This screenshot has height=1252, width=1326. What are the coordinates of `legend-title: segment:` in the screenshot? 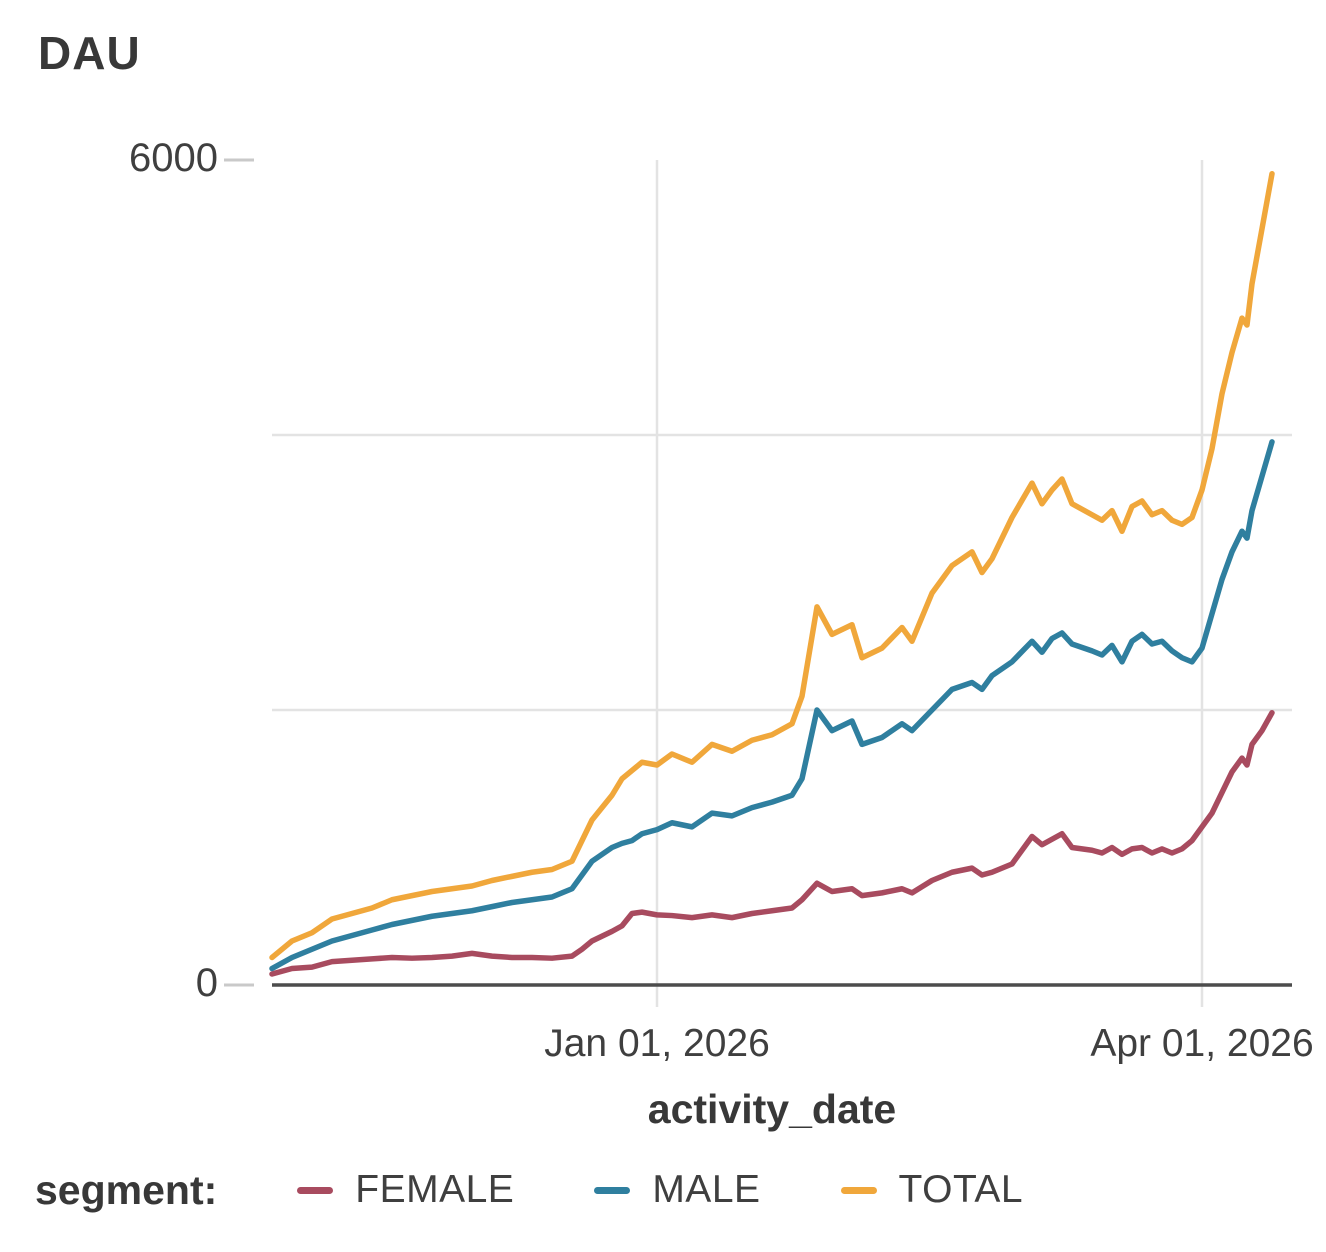 It's located at (126, 1189).